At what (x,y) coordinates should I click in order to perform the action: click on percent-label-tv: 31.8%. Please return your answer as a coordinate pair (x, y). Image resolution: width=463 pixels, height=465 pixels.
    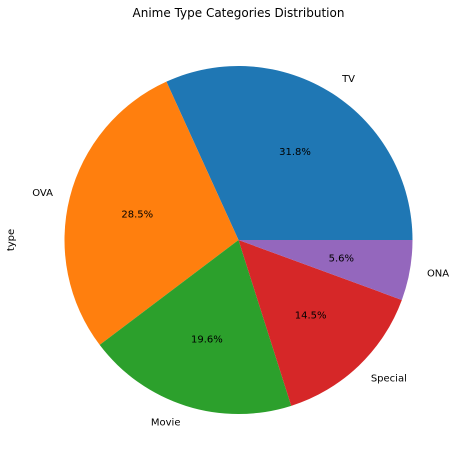
    Looking at the image, I should click on (295, 152).